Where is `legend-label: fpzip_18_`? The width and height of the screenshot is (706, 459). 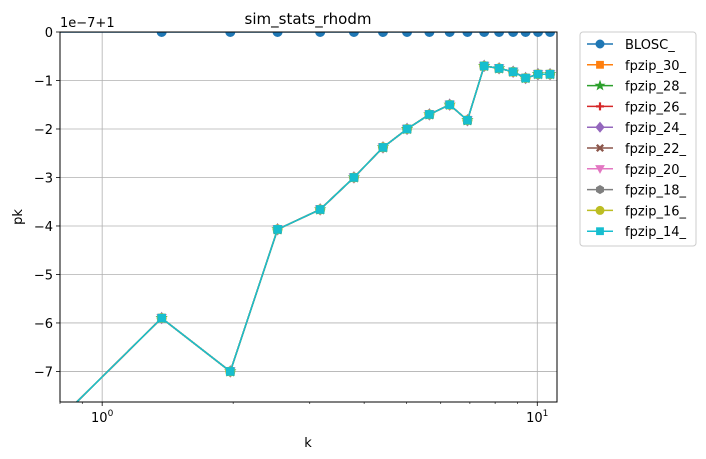
legend-label: fpzip_18_ is located at coordinates (656, 191).